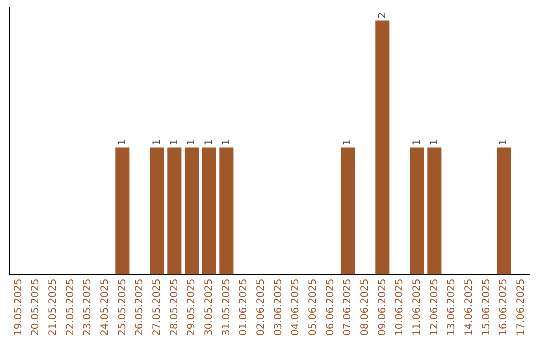  What do you see at coordinates (365, 307) in the screenshot?
I see `x-tick-label: 08.06.2025` at bounding box center [365, 307].